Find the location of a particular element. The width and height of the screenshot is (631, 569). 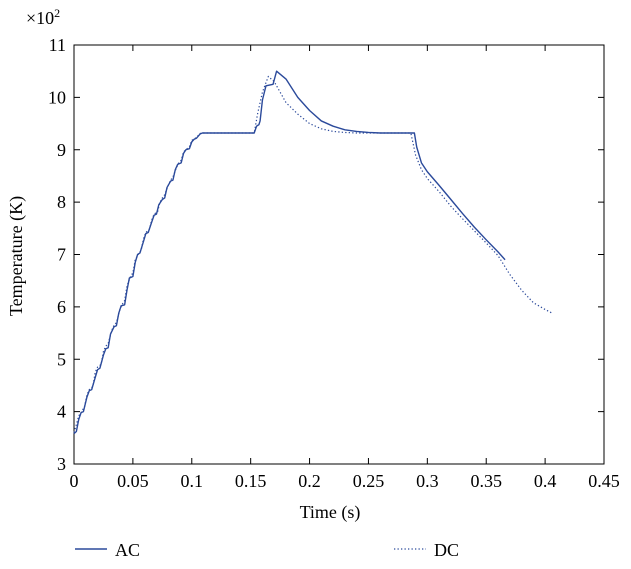

y-tick-label: 5 is located at coordinates (61, 359).